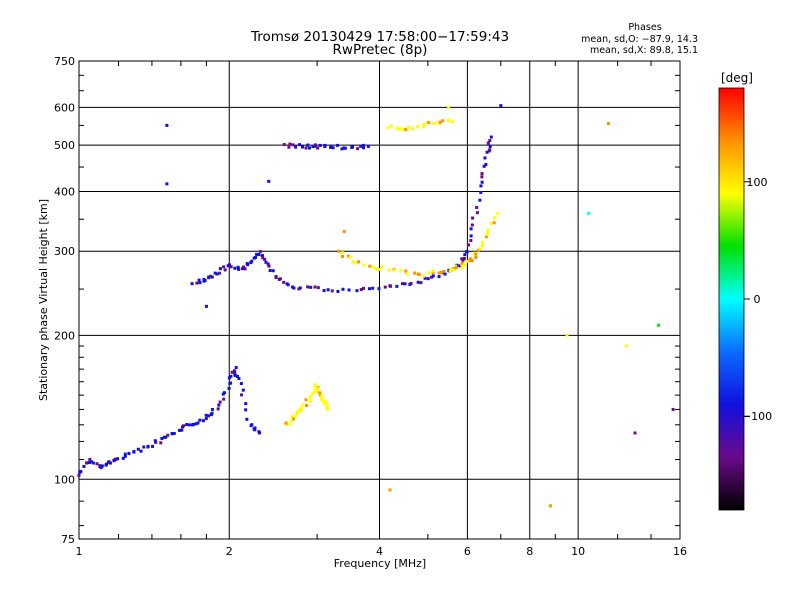  I want to click on phase-stats-o: mean, sd,O: −87.9, 14.3, so click(639, 39).